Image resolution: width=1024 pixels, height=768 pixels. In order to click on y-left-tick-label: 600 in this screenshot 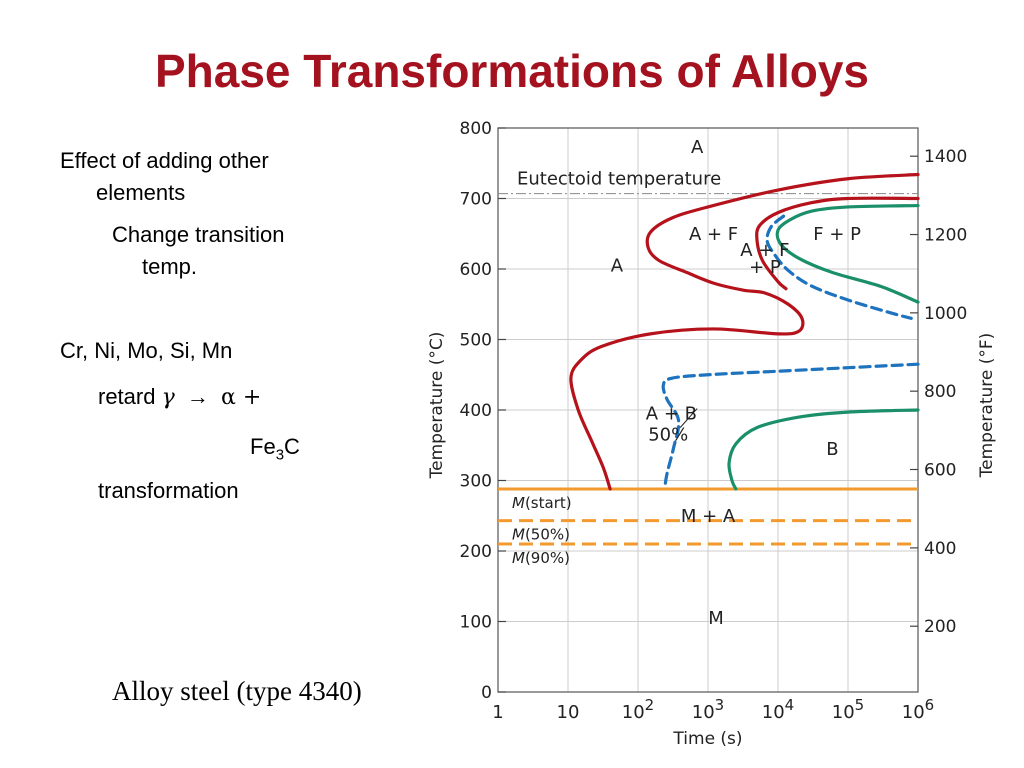, I will do `click(476, 270)`.